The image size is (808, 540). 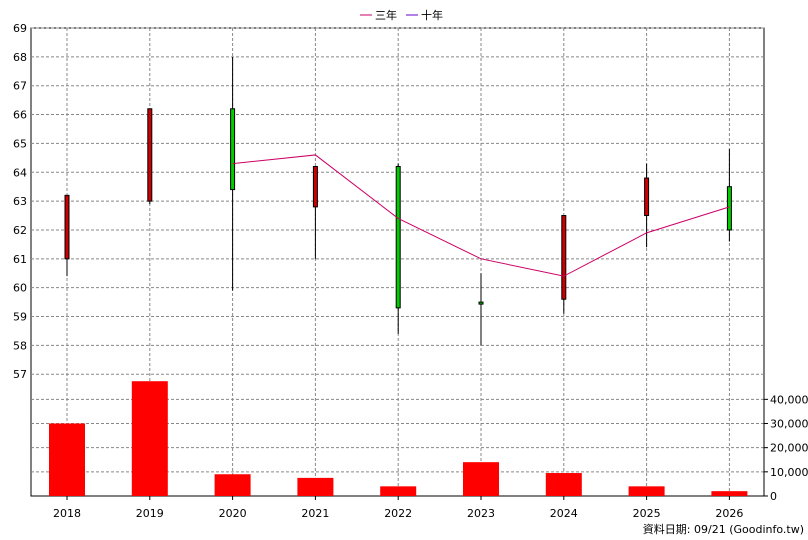 I want to click on line-series, so click(x=481, y=215).